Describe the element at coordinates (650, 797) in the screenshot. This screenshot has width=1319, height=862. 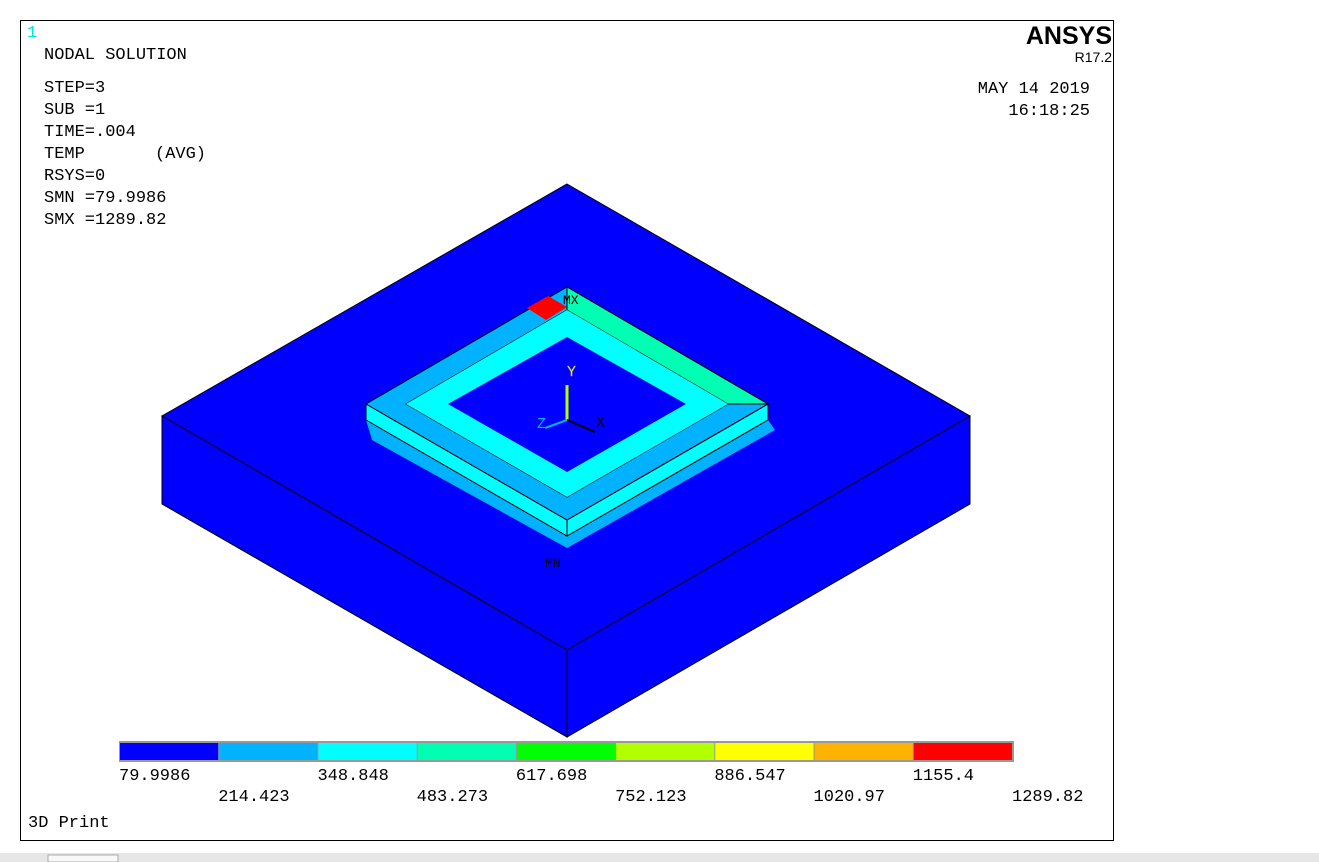
I see `legend-label: 752.123` at that location.